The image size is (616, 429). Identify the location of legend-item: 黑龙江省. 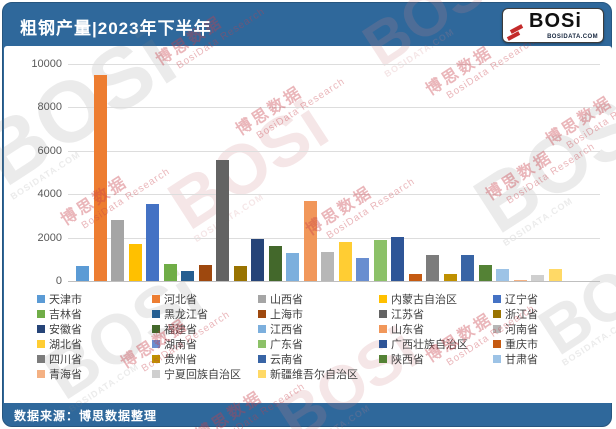
(180, 315).